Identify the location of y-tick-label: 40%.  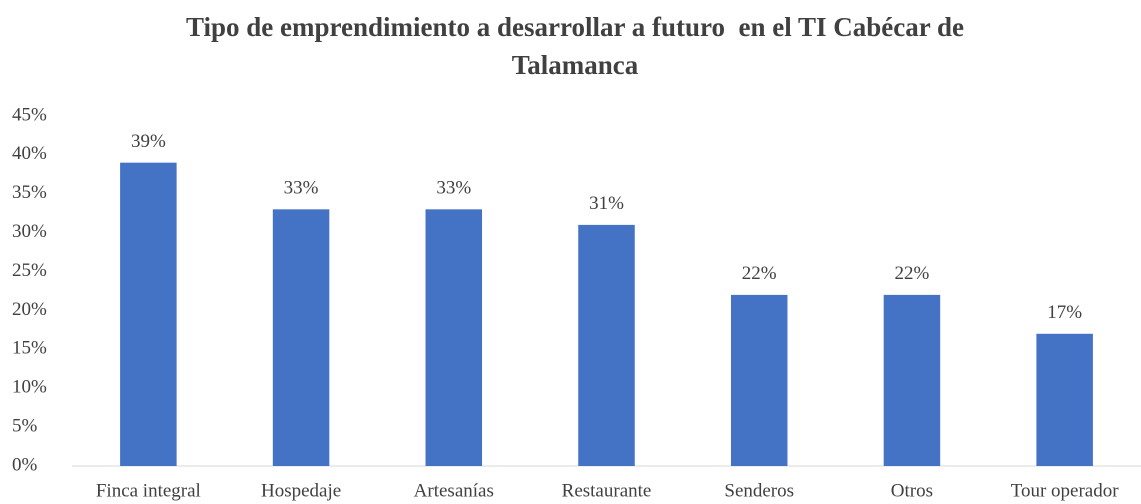
(29, 153).